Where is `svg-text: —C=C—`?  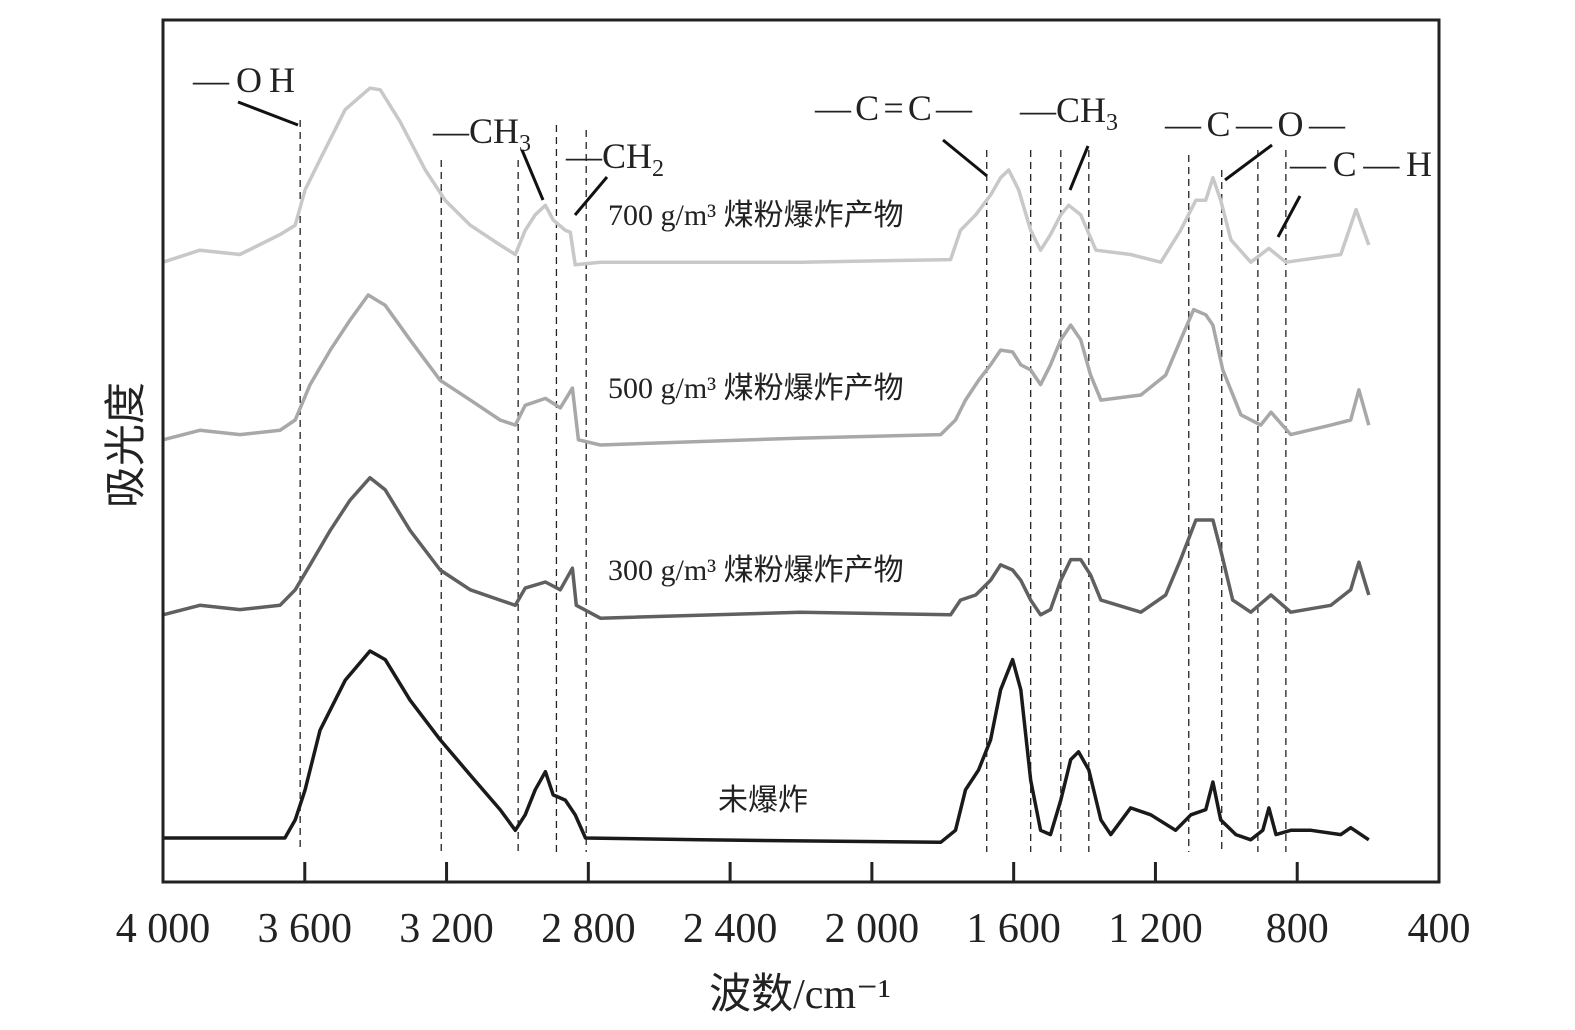
svg-text: —C=C— is located at coordinates (893, 108).